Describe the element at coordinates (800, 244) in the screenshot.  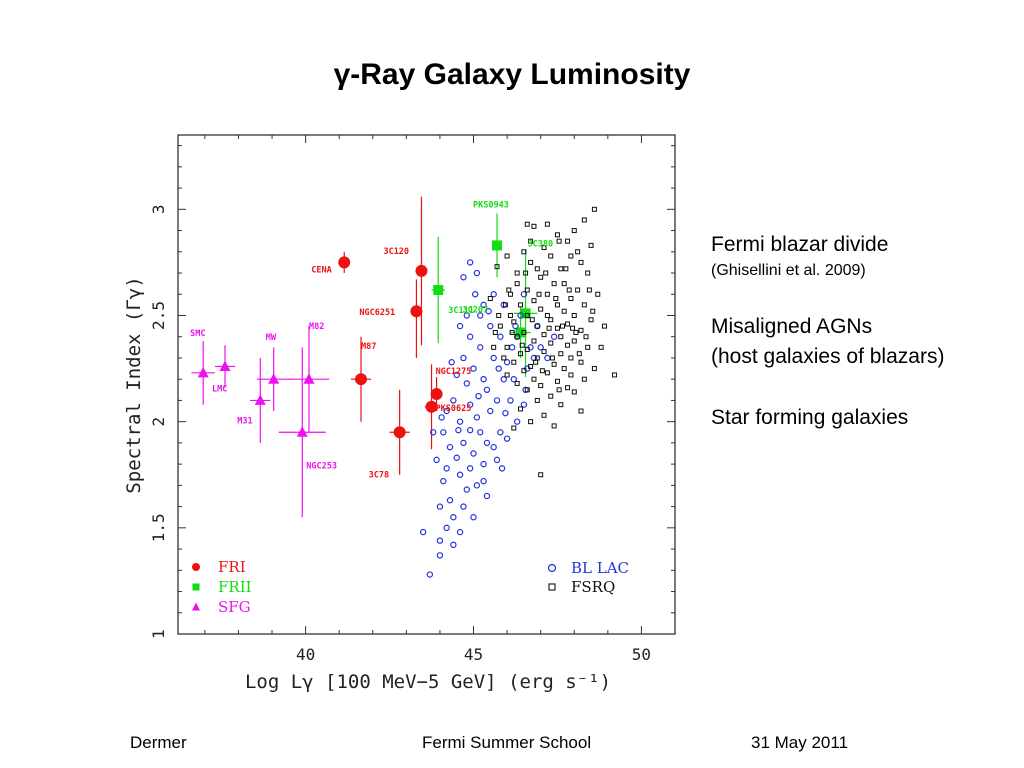
I see `note-blazar-divide: Fermi blazar divide` at that location.